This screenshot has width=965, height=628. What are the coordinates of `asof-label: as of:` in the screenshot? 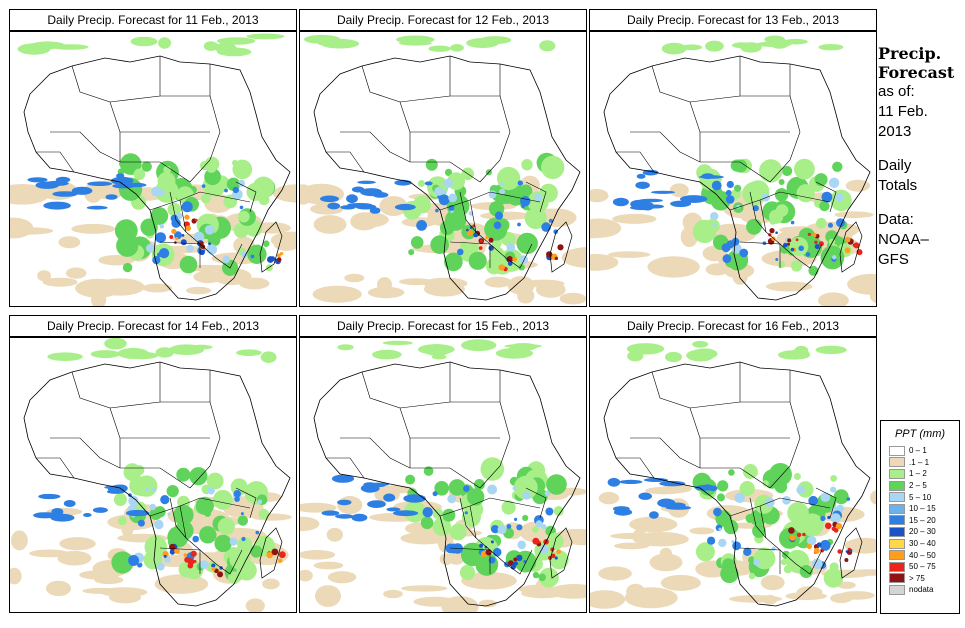 It's located at (896, 91).